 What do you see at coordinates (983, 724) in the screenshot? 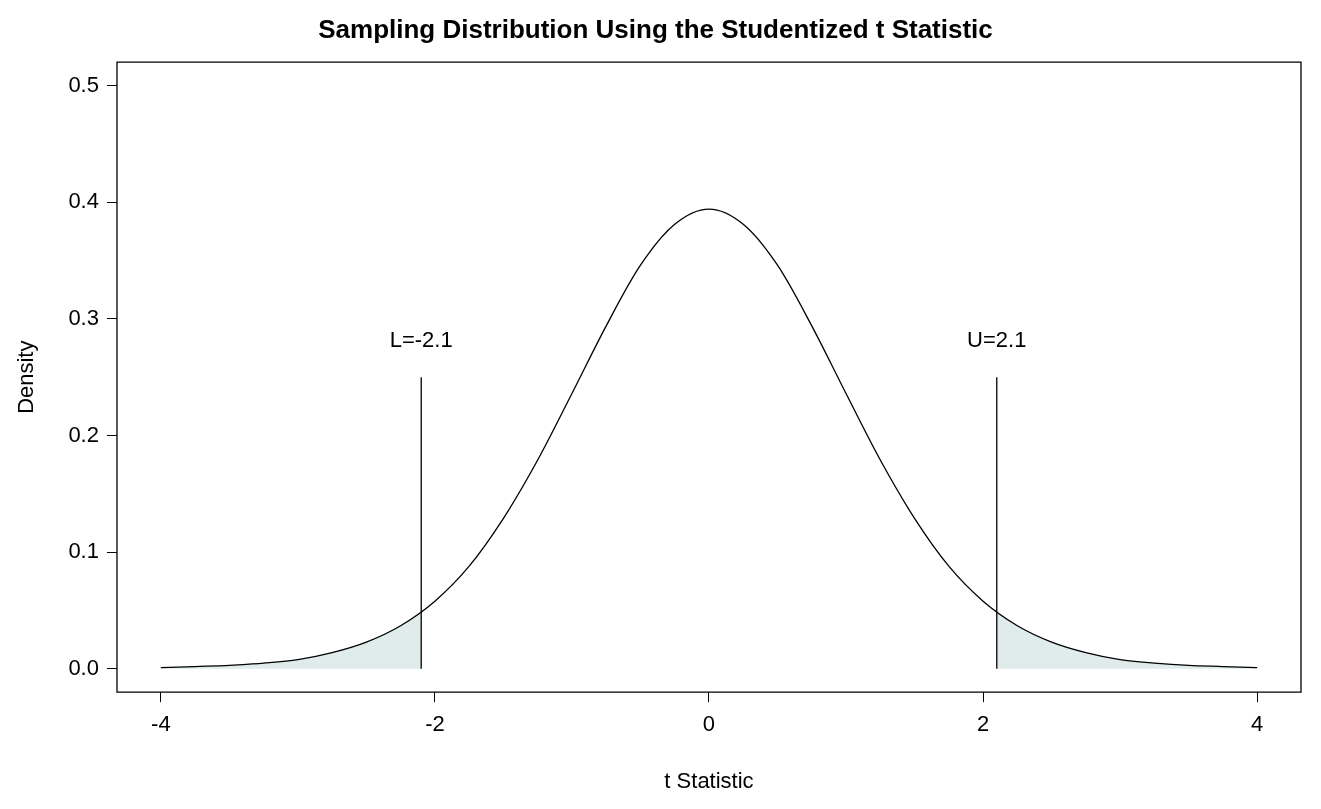
I see `x-tick-label: 2` at bounding box center [983, 724].